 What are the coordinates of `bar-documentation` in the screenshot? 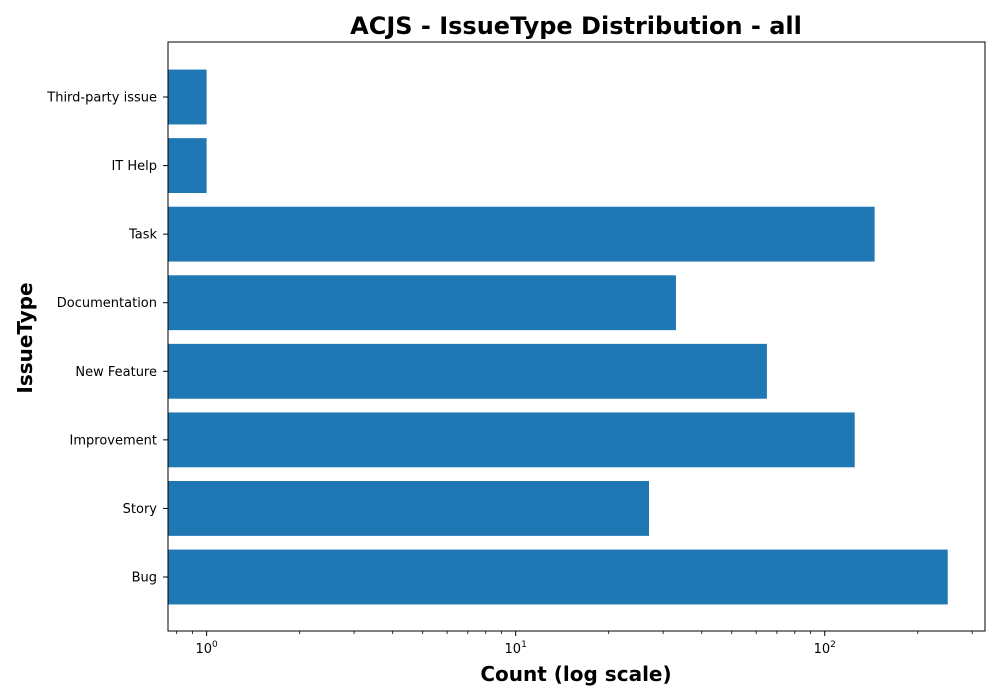 It's located at (422, 303).